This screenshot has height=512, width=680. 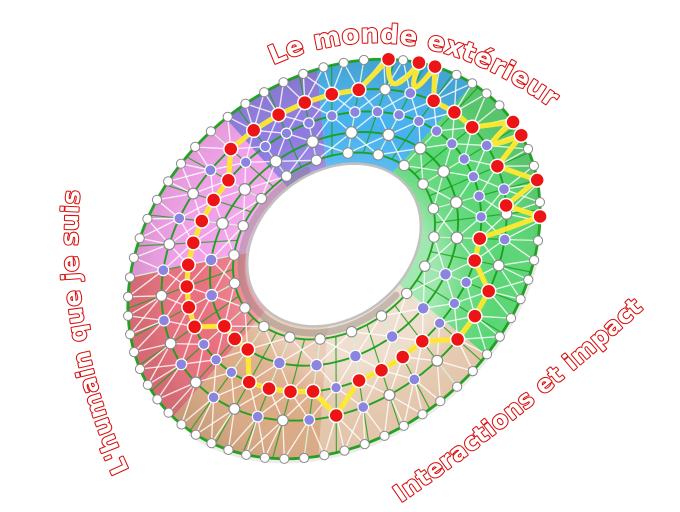 What do you see at coordinates (318, 251) in the screenshot?
I see `hole-shadow-layer` at bounding box center [318, 251].